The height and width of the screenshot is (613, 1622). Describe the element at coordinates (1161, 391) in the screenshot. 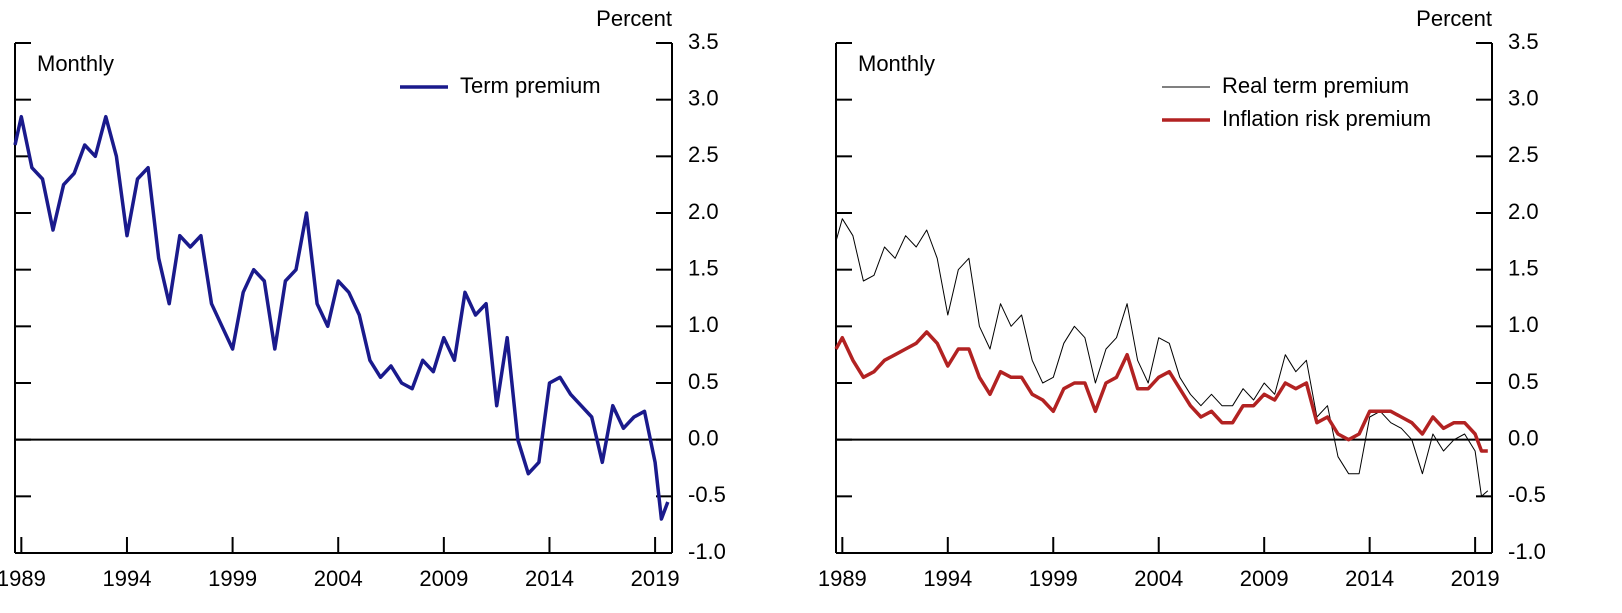

I see `series-line` at that location.